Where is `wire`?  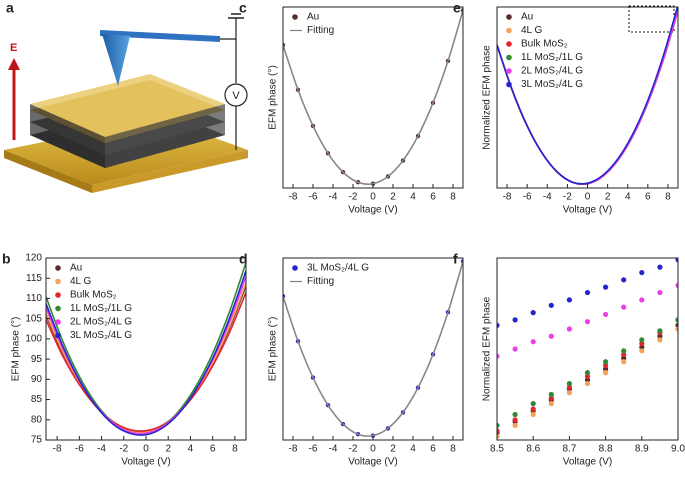 wire is located at coordinates (228, 29).